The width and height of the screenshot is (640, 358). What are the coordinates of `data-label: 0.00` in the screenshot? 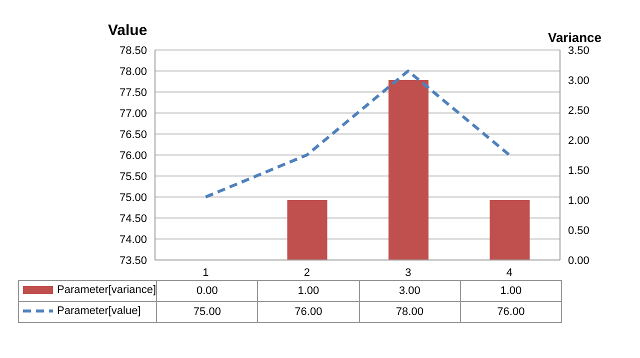 It's located at (207, 291).